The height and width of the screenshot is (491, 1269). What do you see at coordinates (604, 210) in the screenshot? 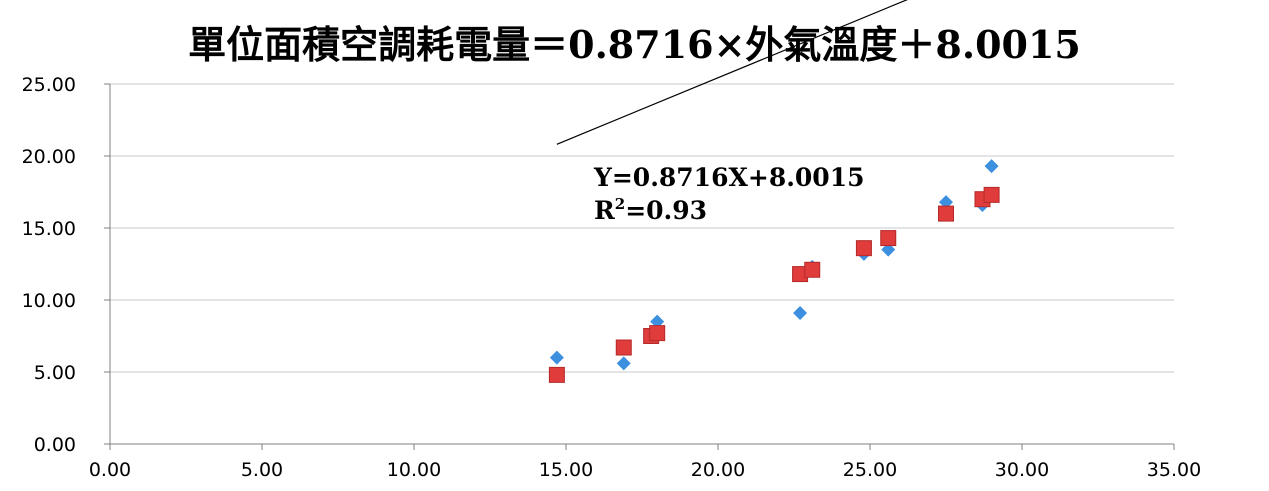
I see `r-squared-prefix: R` at bounding box center [604, 210].